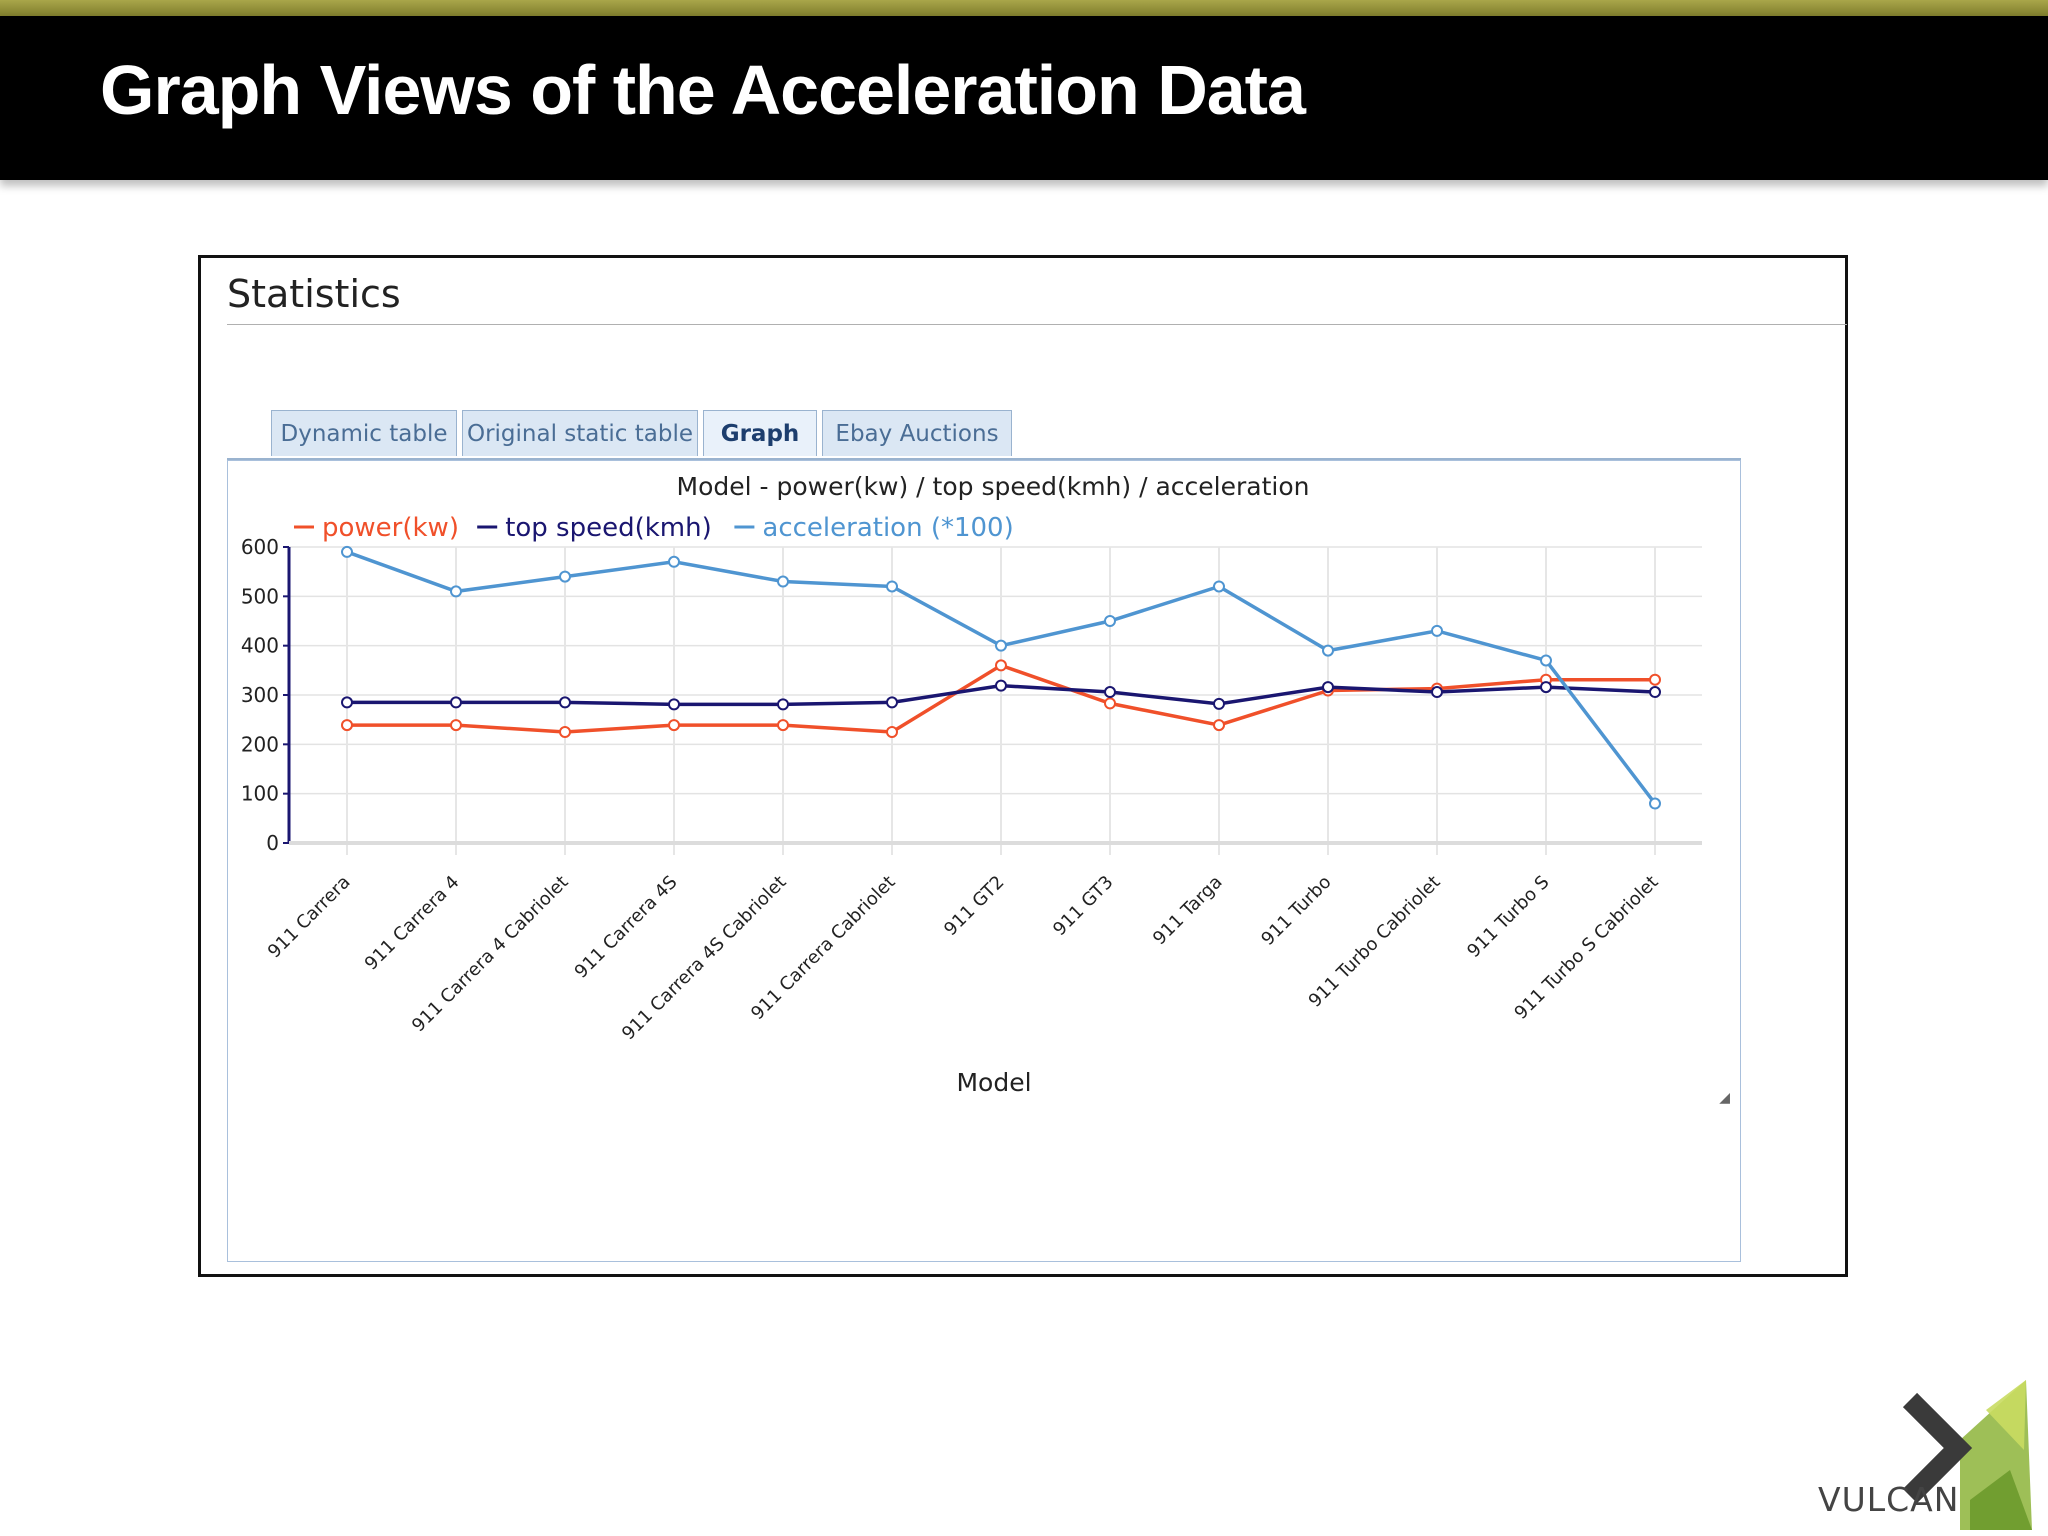 The image size is (2048, 1536). Describe the element at coordinates (260, 646) in the screenshot. I see `y-tick-label: 400` at that location.